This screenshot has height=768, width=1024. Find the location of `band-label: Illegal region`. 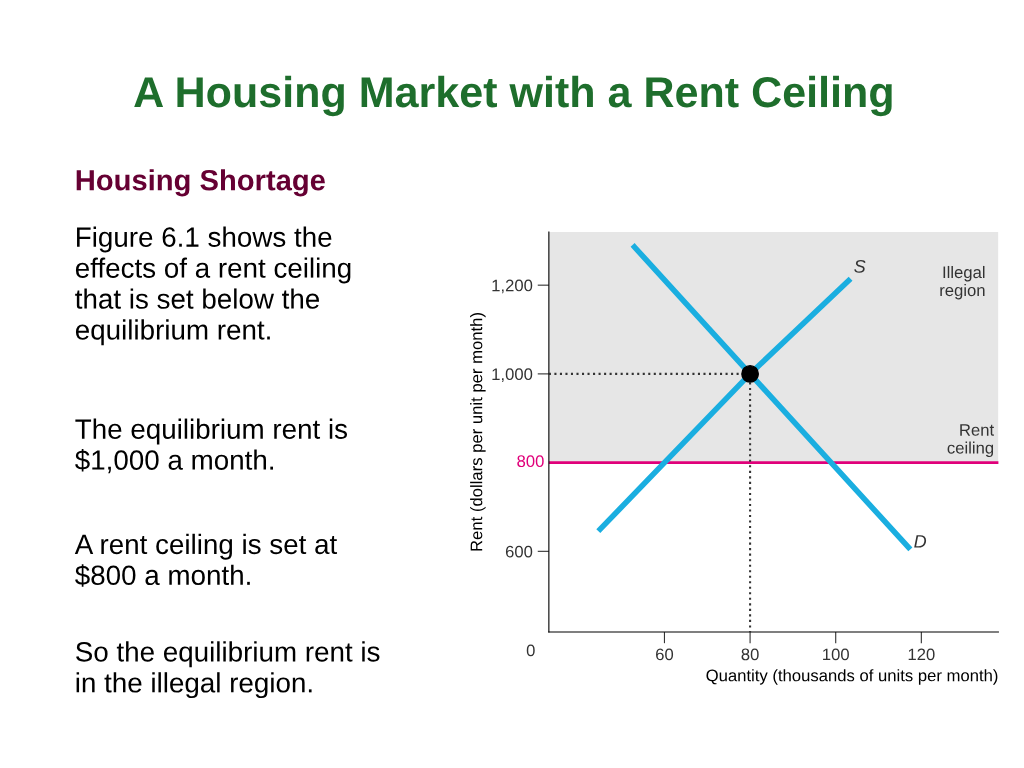

band-label: Illegal region is located at coordinates (962, 282).